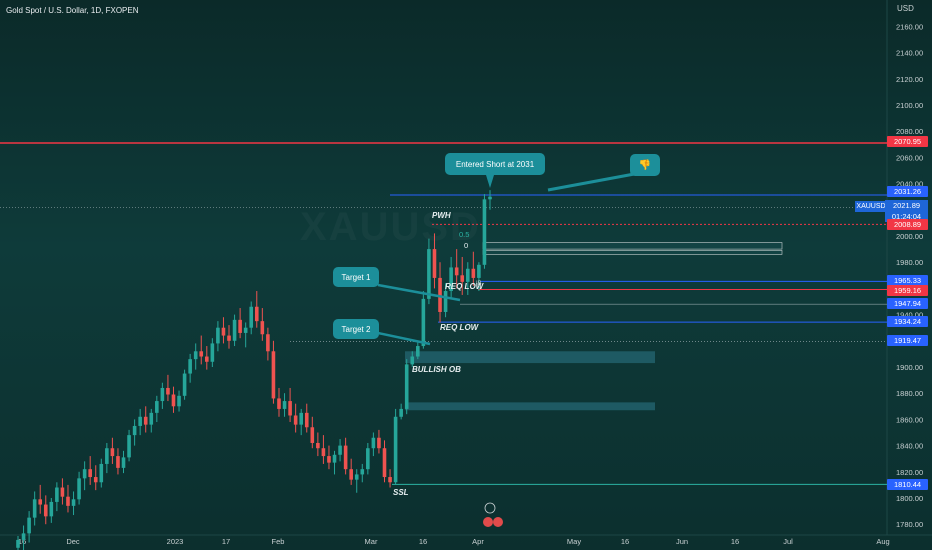 The width and height of the screenshot is (932, 550). Describe the element at coordinates (466, 245) in the screenshot. I see `label-fib-0: 0` at that location.